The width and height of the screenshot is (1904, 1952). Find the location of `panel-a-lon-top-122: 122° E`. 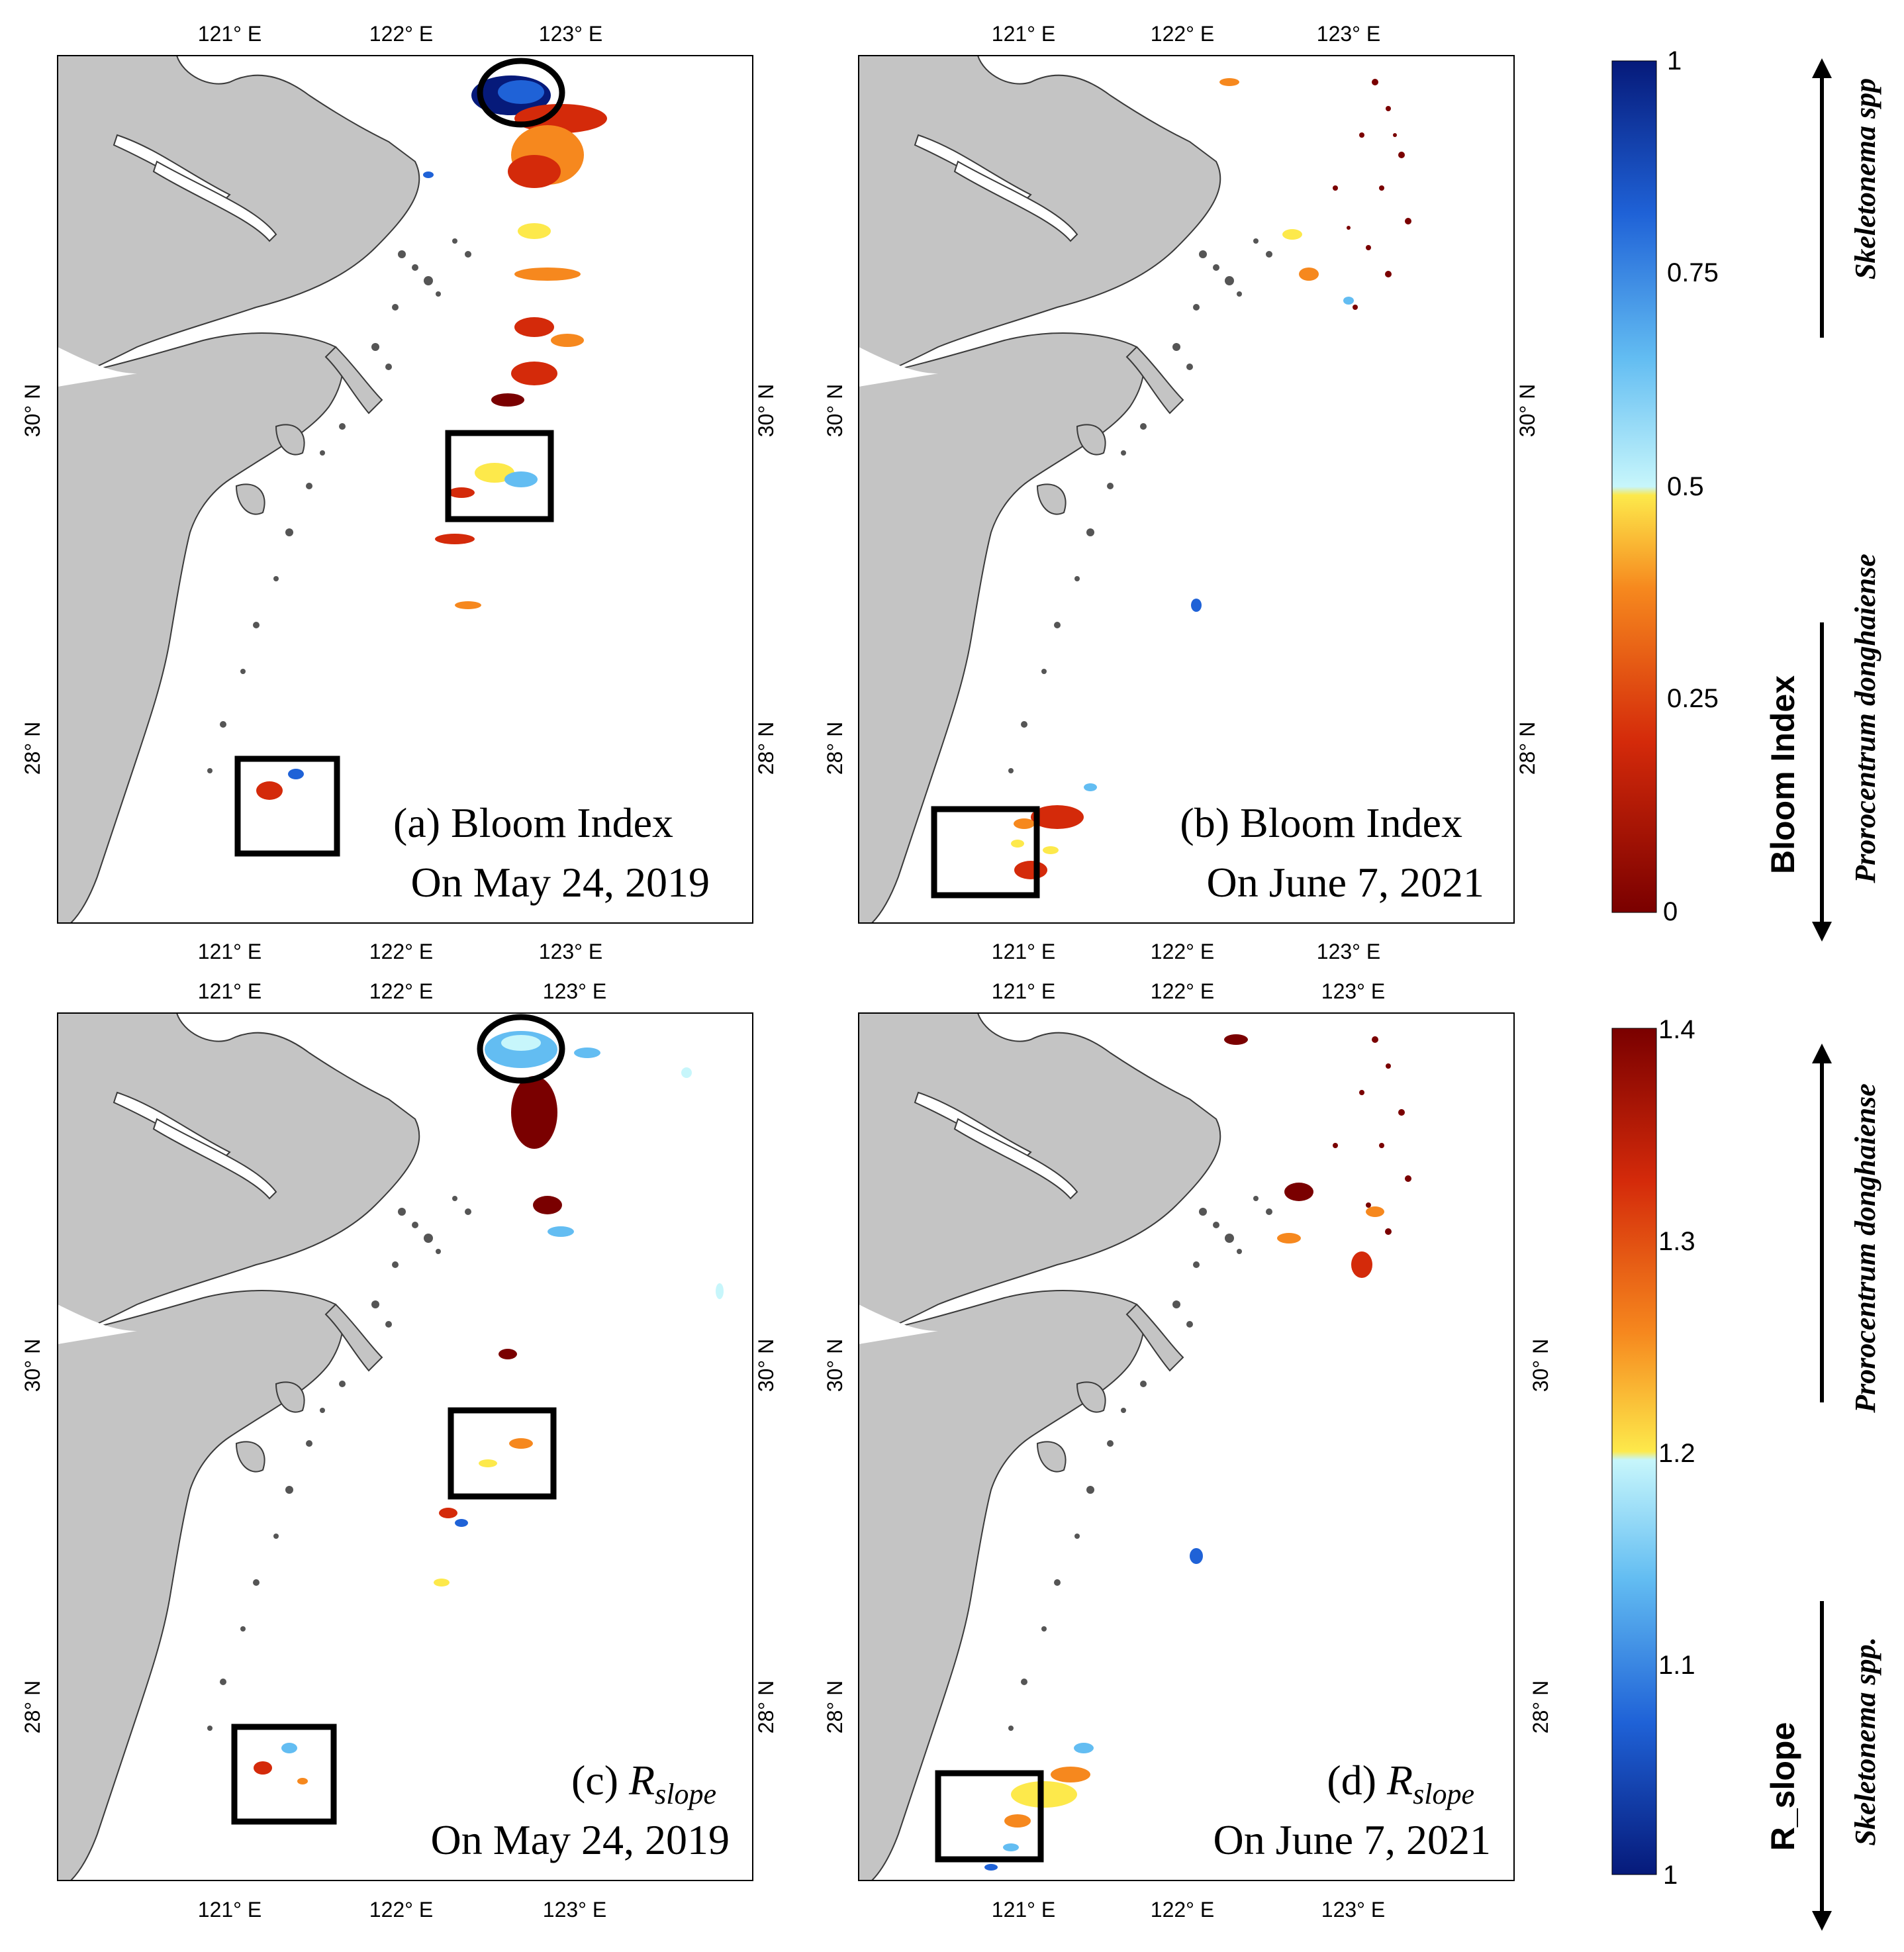

panel-a-lon-top-122: 122° E is located at coordinates (401, 34).